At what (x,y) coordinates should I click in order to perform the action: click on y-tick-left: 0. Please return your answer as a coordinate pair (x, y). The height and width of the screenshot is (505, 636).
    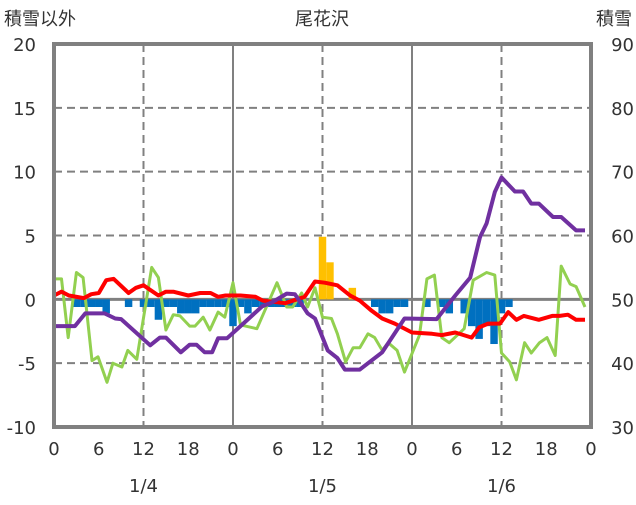
    Looking at the image, I should click on (30, 300).